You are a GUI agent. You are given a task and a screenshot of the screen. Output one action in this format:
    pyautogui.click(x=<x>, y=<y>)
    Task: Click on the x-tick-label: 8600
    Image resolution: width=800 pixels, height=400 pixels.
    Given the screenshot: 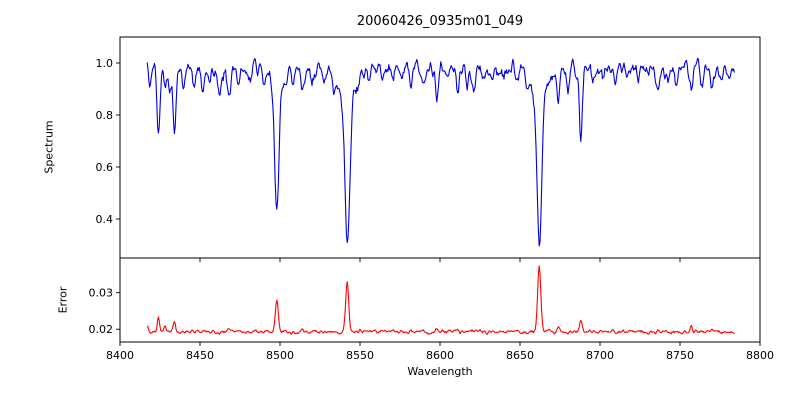 What is the action you would take?
    pyautogui.click(x=440, y=355)
    